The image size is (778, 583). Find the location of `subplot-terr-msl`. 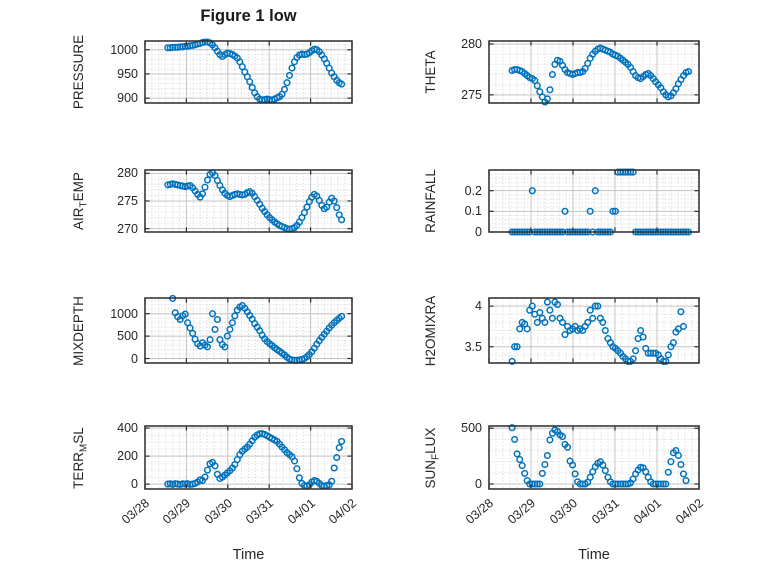

subplot-terr-msl is located at coordinates (248, 457).